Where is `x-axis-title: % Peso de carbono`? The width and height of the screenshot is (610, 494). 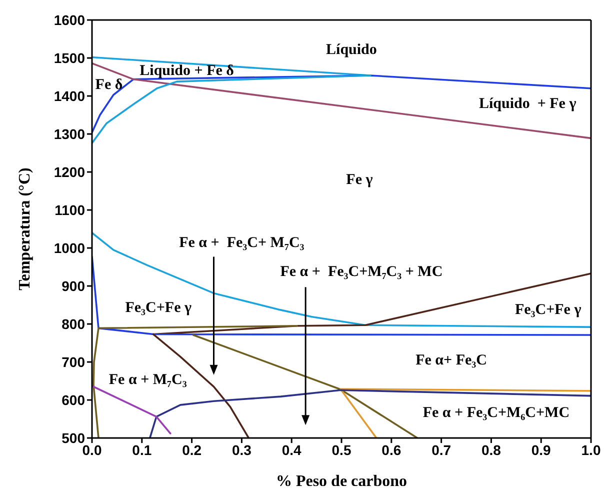
x-axis-title: % Peso de carbono is located at coordinates (342, 481).